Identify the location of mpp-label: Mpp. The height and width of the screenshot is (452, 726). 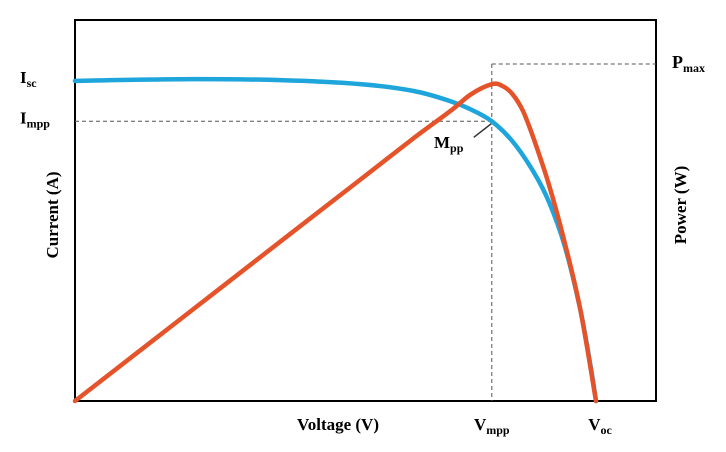
(449, 144).